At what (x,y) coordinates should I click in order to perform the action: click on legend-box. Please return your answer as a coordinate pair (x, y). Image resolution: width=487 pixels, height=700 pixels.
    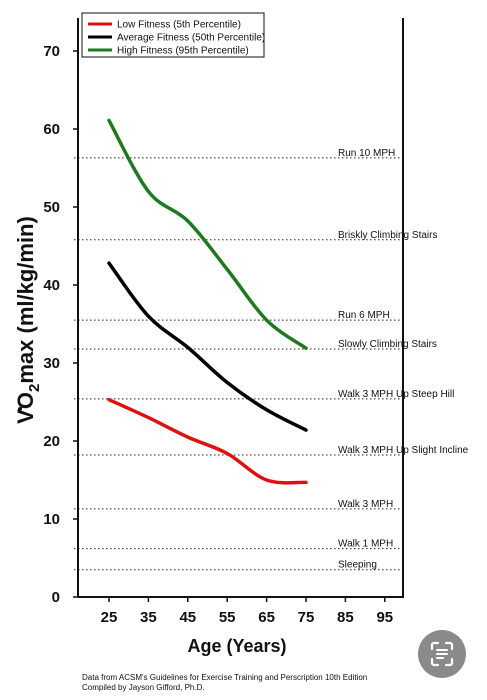
    Looking at the image, I should click on (173, 35).